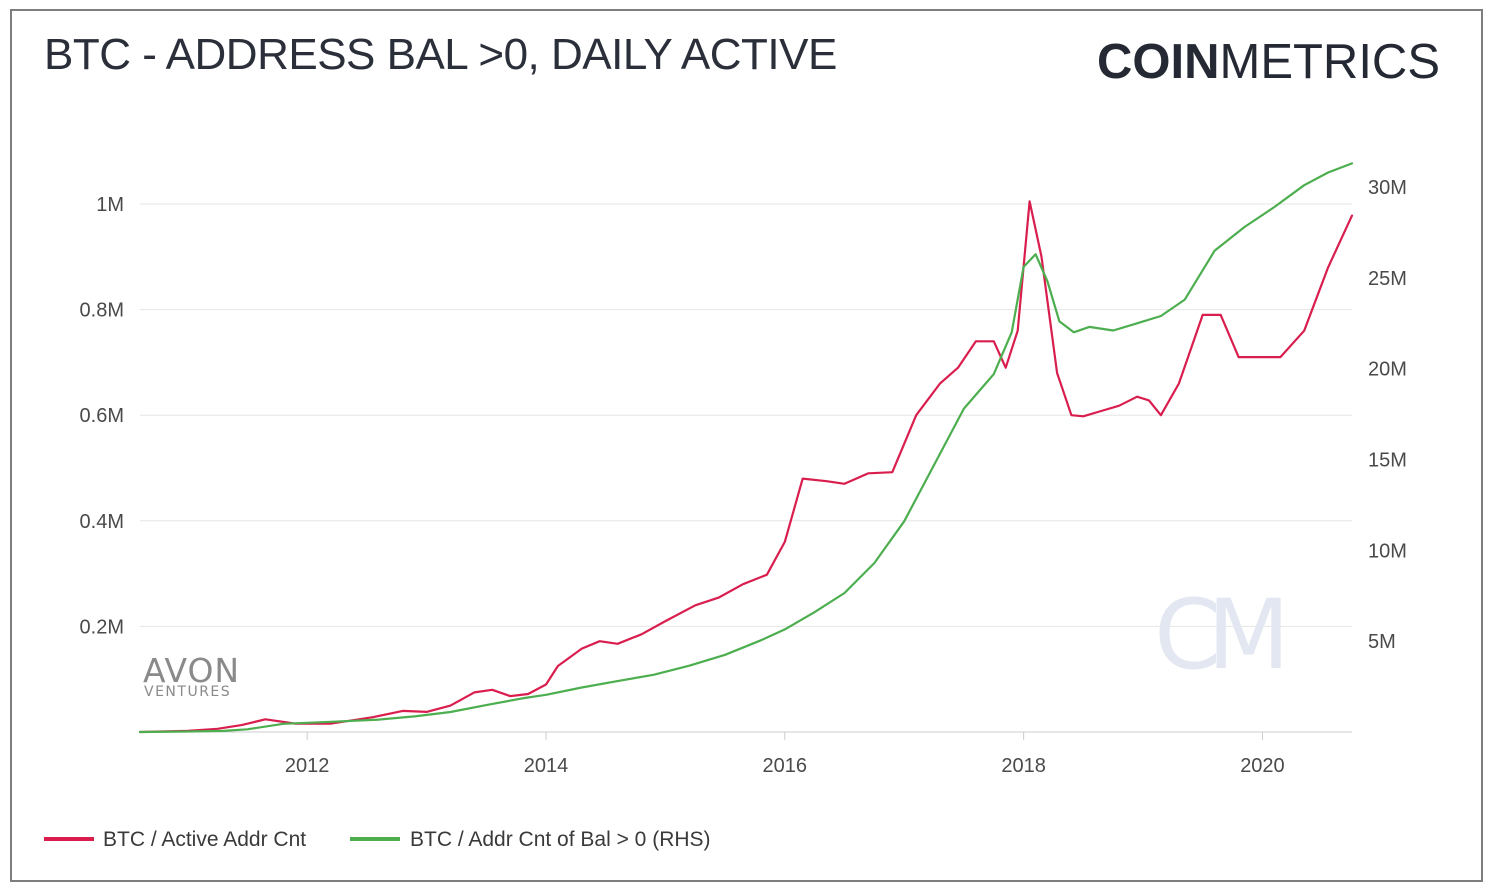  Describe the element at coordinates (1023, 766) in the screenshot. I see `x-tick-label: 2018` at that location.